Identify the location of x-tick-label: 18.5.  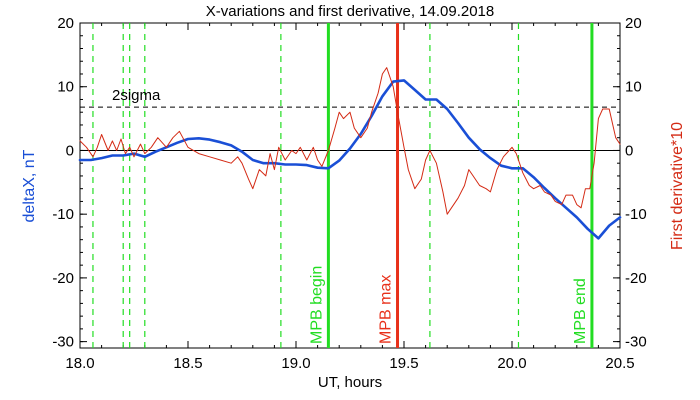
(187, 363).